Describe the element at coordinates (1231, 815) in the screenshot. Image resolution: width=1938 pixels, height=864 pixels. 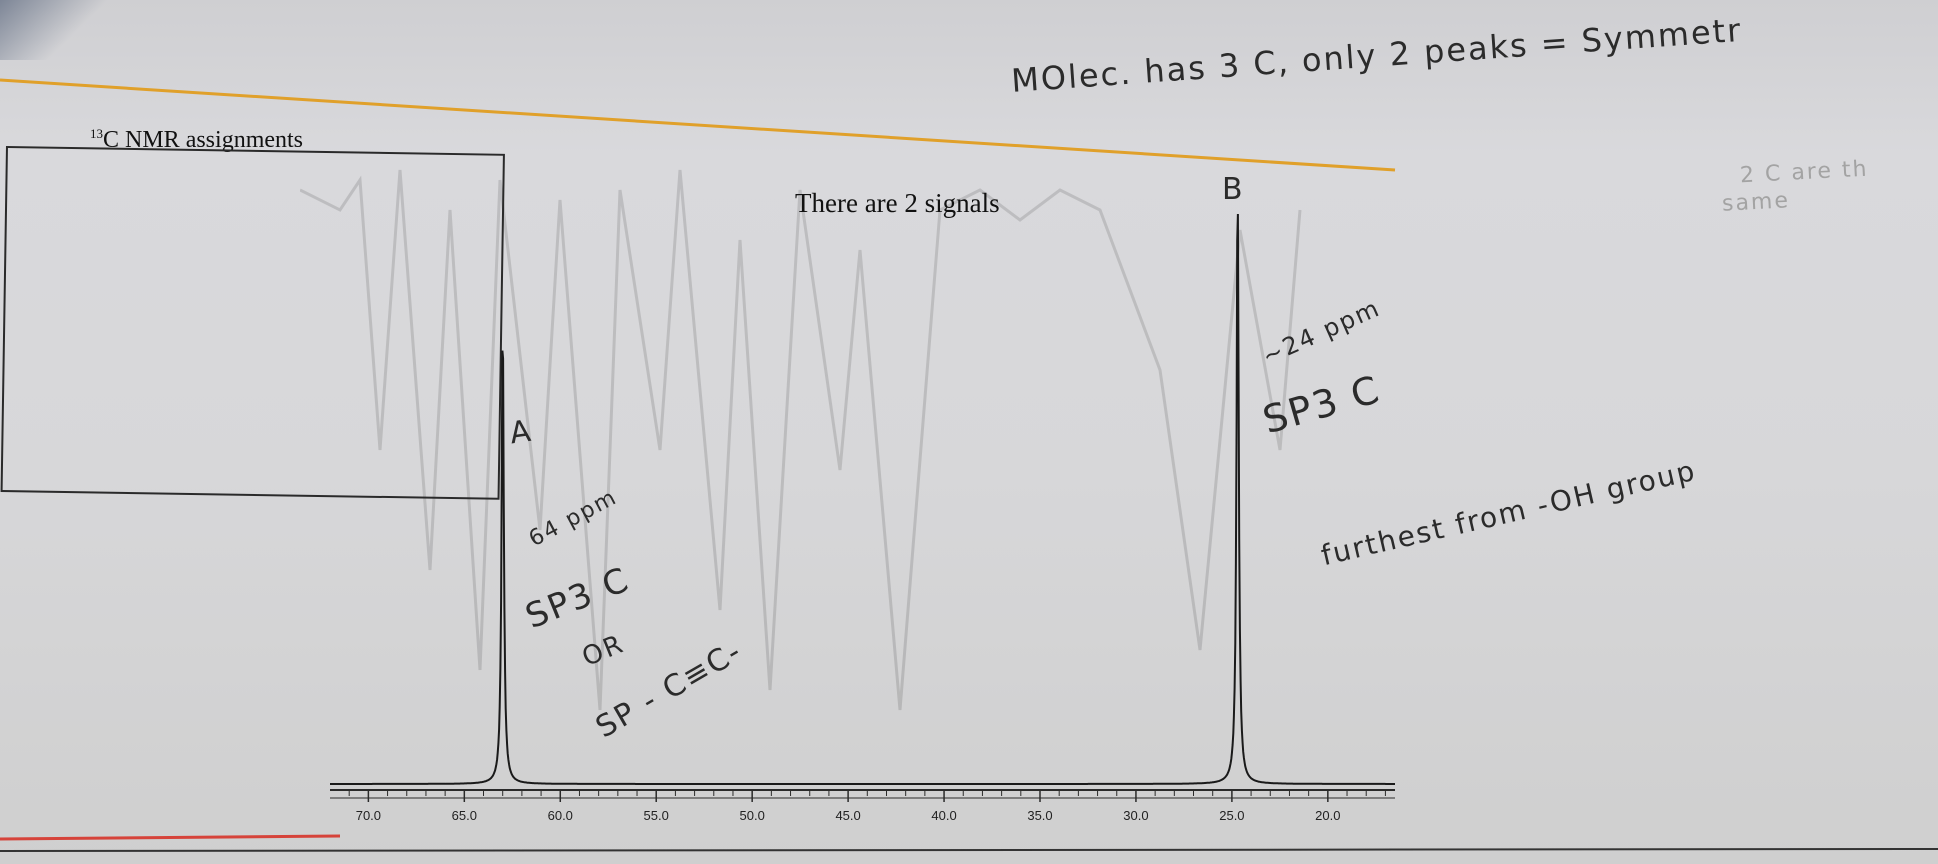
I see `x-tick-label: 25.0` at that location.